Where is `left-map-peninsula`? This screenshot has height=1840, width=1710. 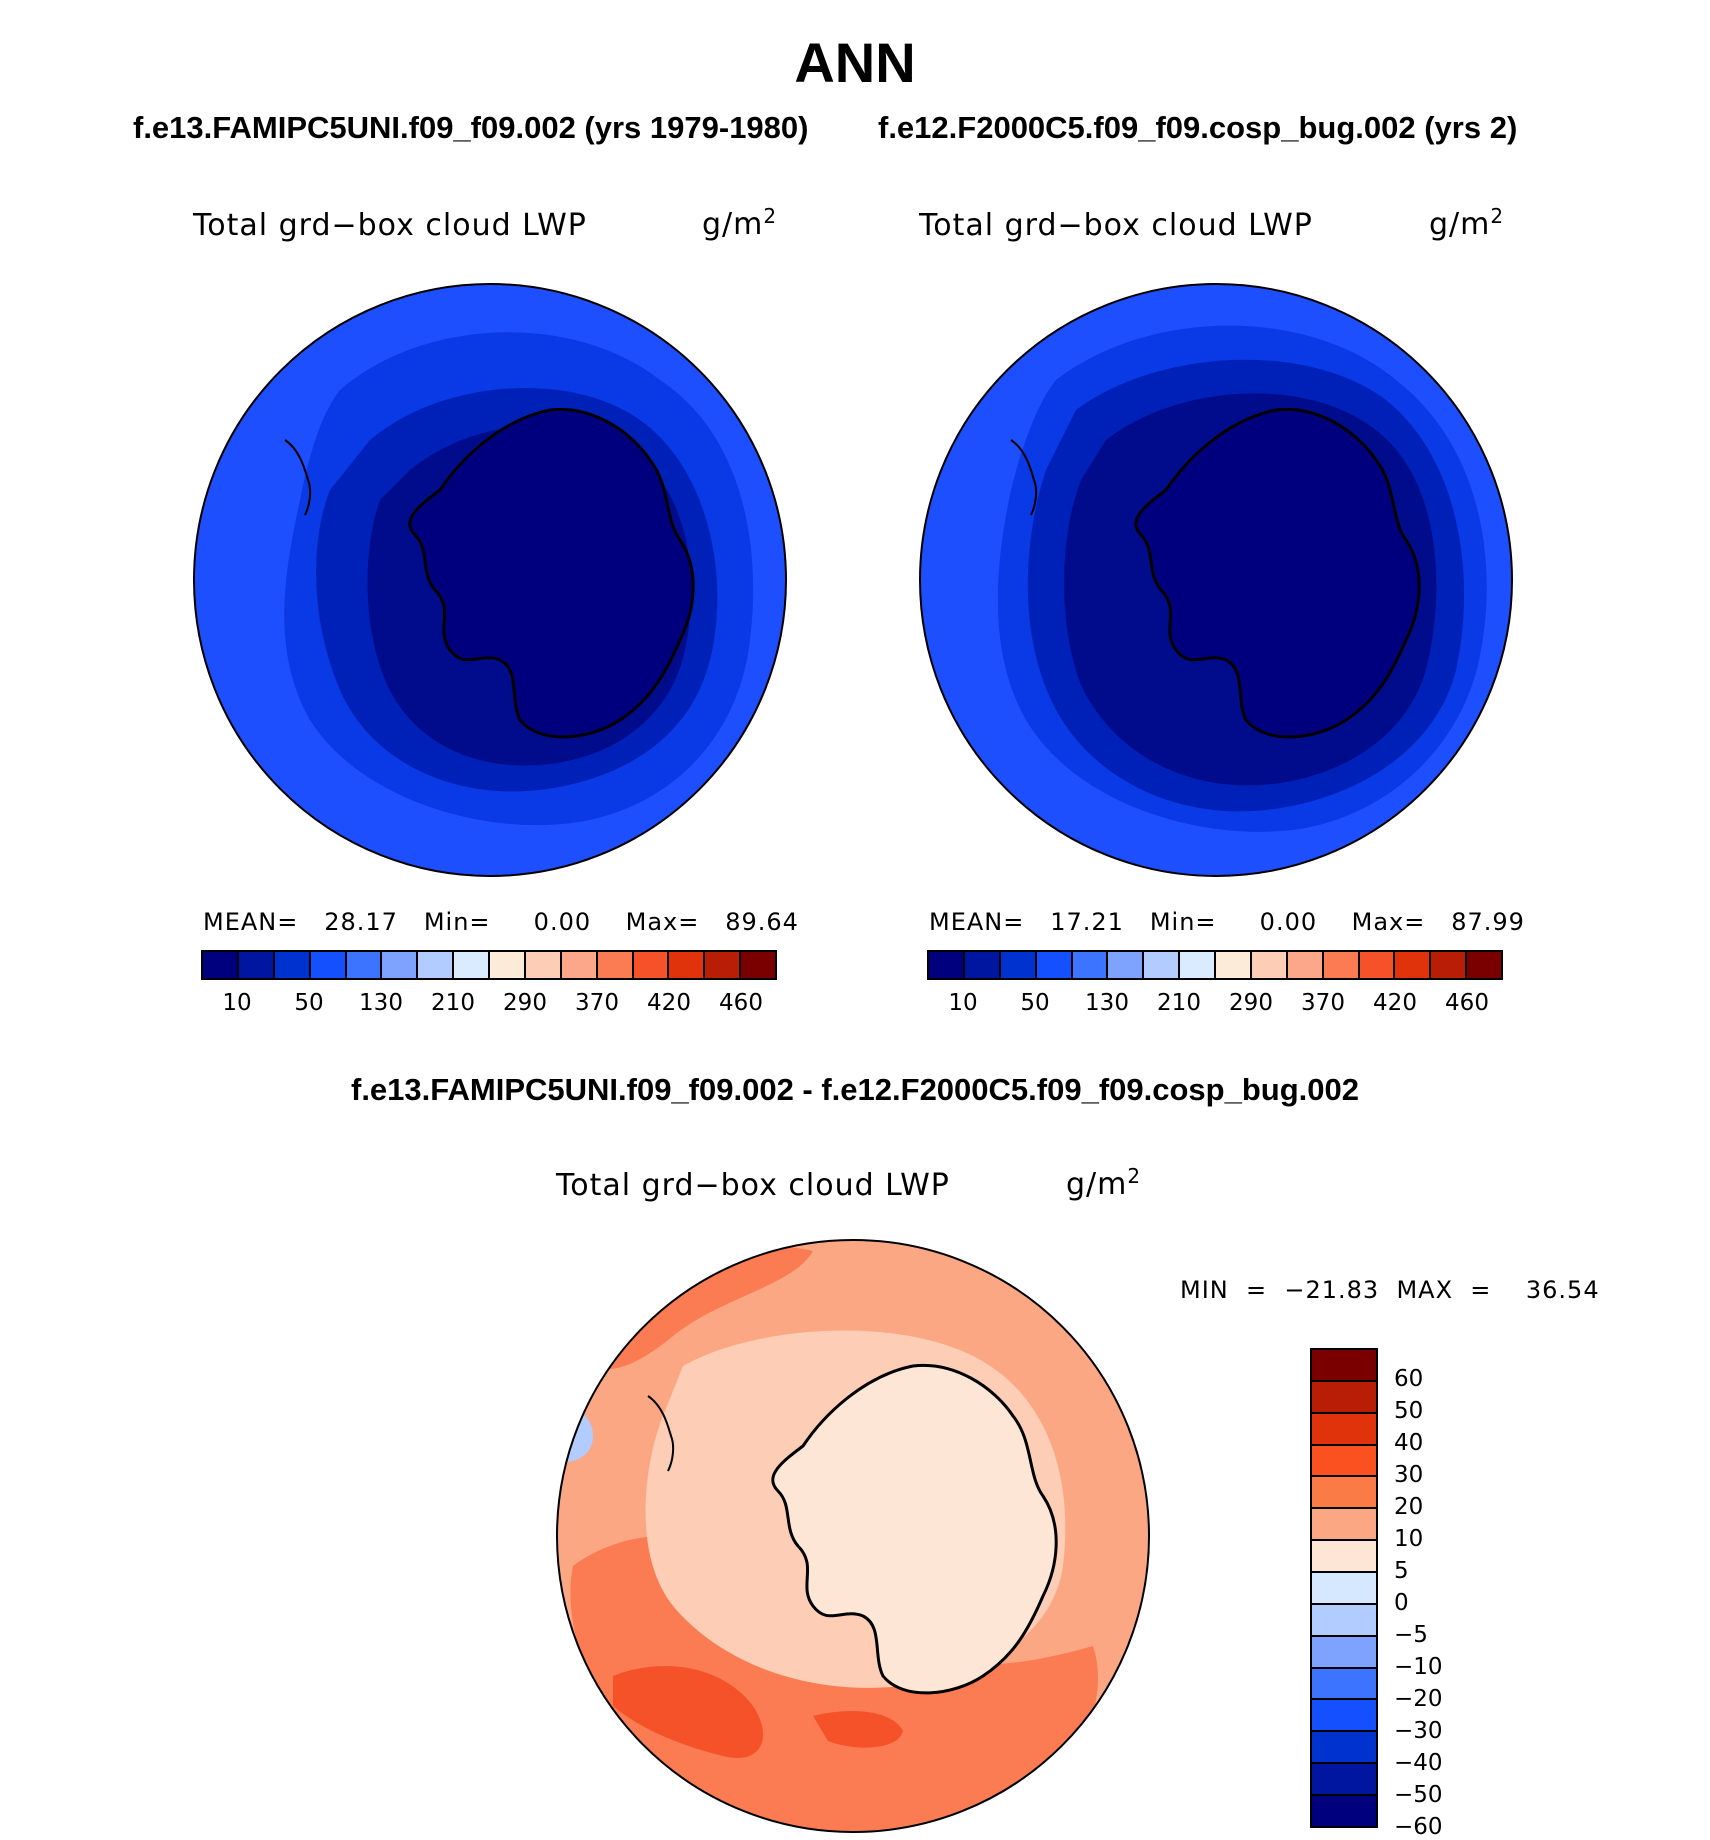
left-map-peninsula is located at coordinates (298, 477).